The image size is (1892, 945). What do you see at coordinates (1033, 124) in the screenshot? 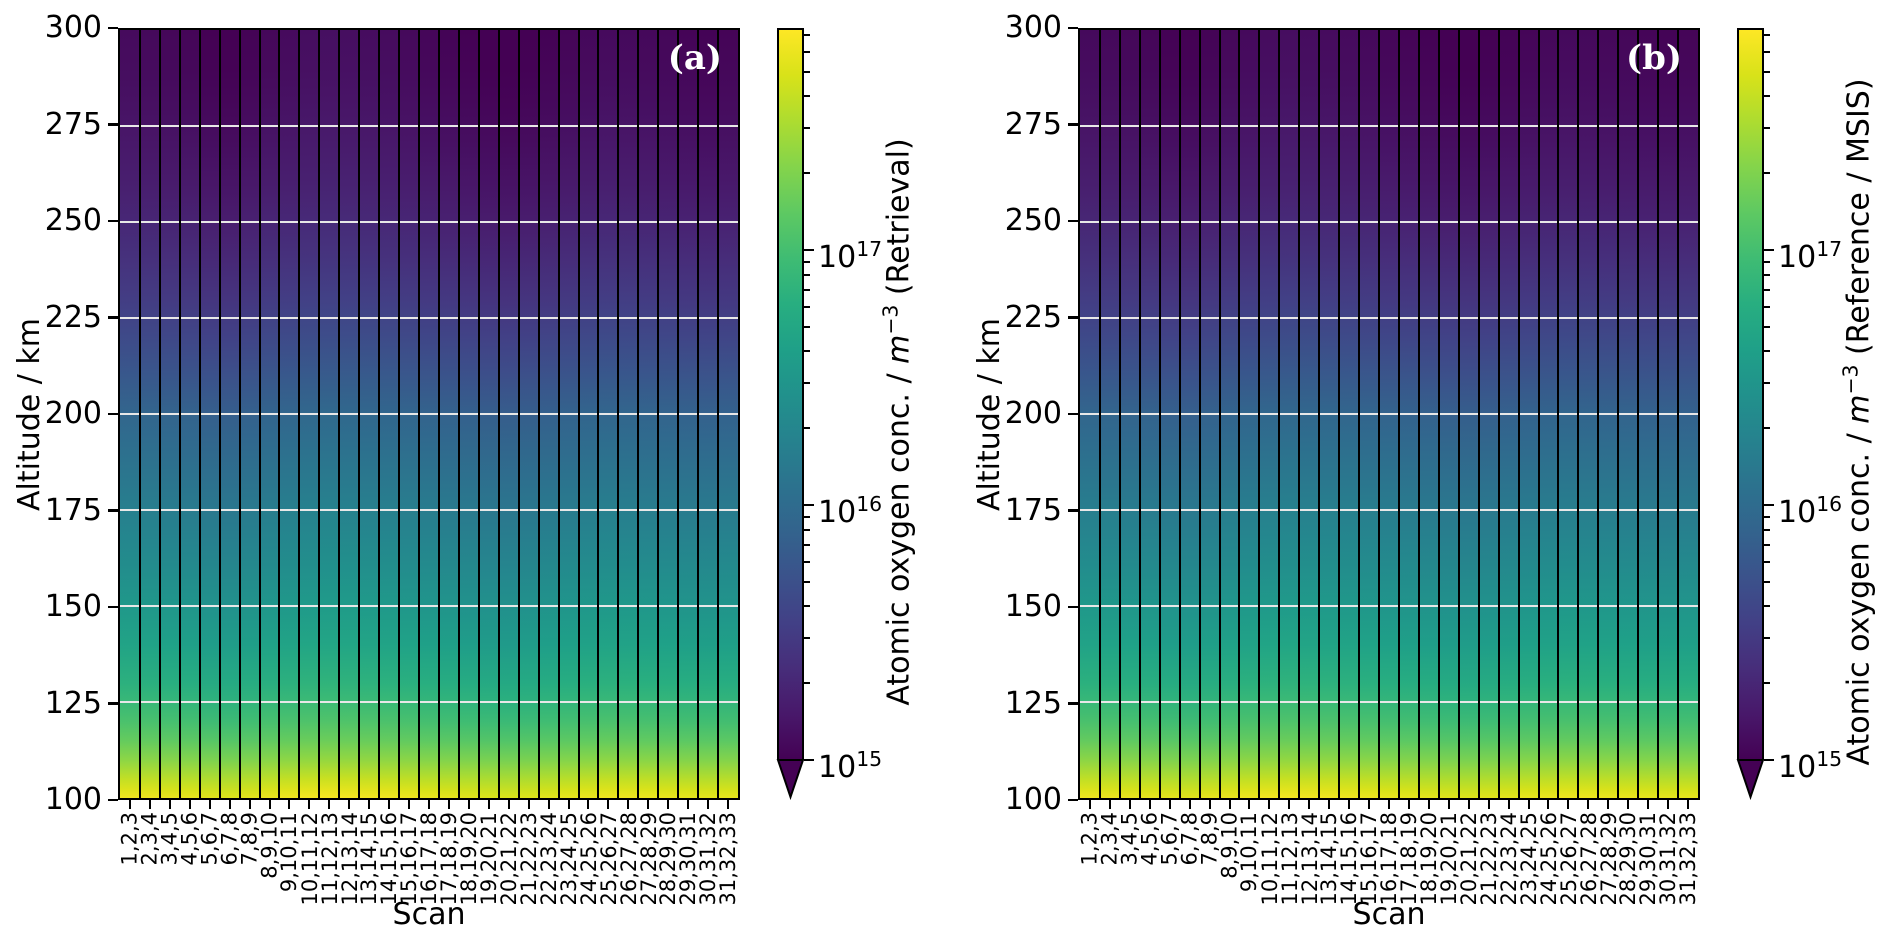
I see `y-tick-label: 275` at bounding box center [1033, 124].